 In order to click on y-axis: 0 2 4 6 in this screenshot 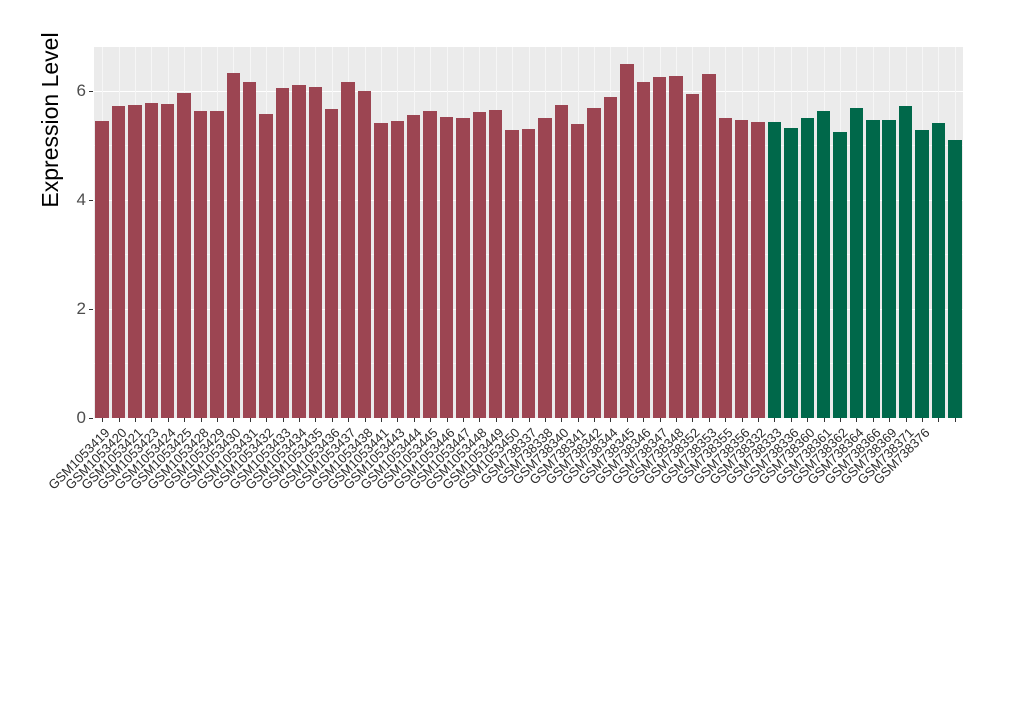, I will do `click(84, 253)`.